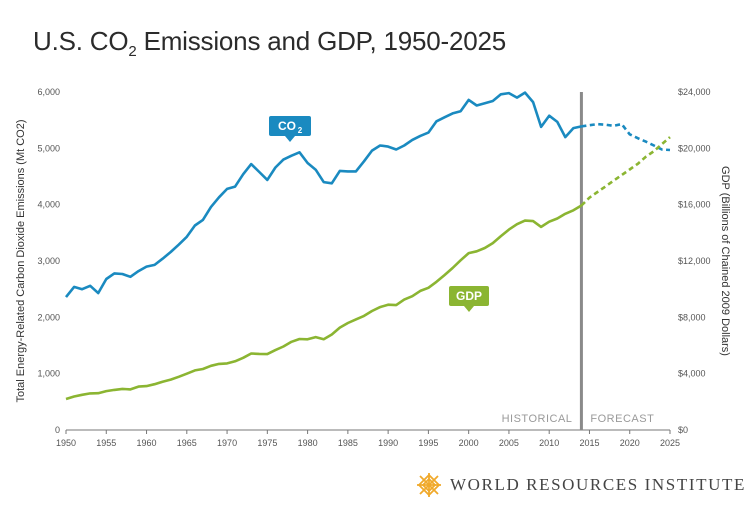  Describe the element at coordinates (429, 485) in the screenshot. I see `wri-lattice-logo-icon` at that location.